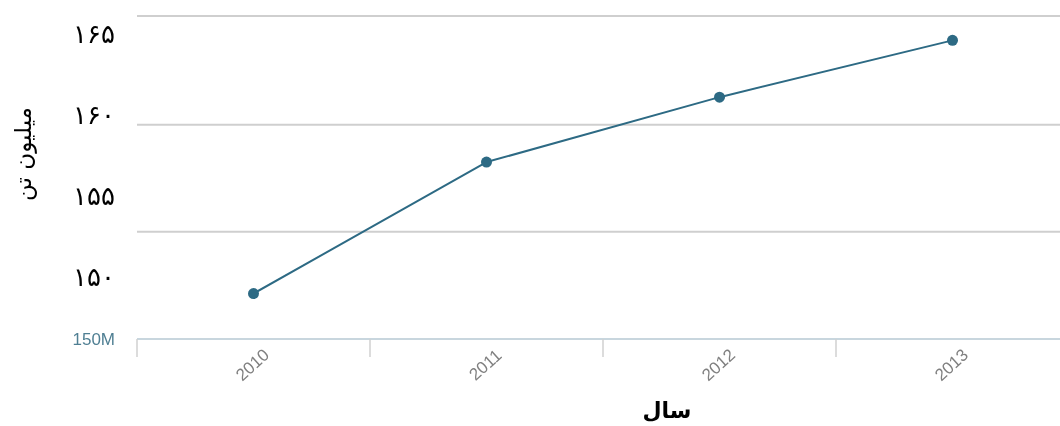 This screenshot has height=426, width=1060. Describe the element at coordinates (94, 196) in the screenshot. I see `y-tick-label: ۱۵۵` at that location.